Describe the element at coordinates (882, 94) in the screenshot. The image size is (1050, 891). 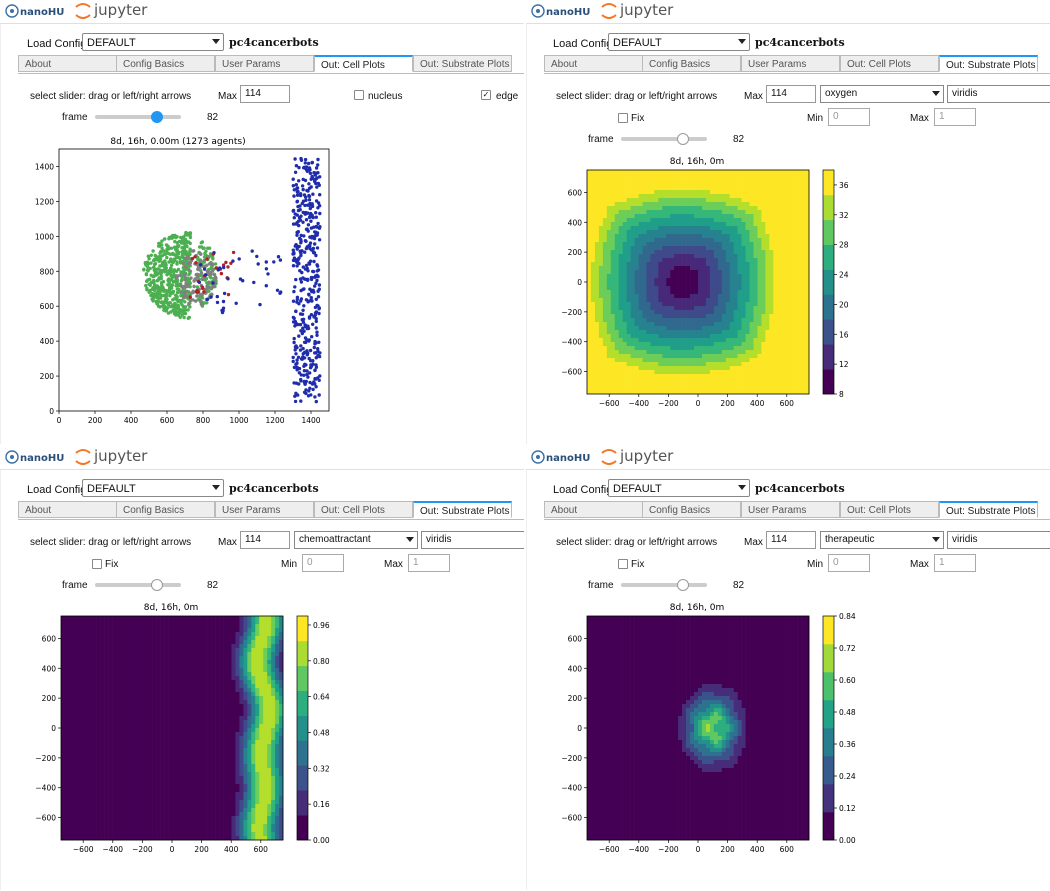
I see `substrate-select: oxygen` at that location.